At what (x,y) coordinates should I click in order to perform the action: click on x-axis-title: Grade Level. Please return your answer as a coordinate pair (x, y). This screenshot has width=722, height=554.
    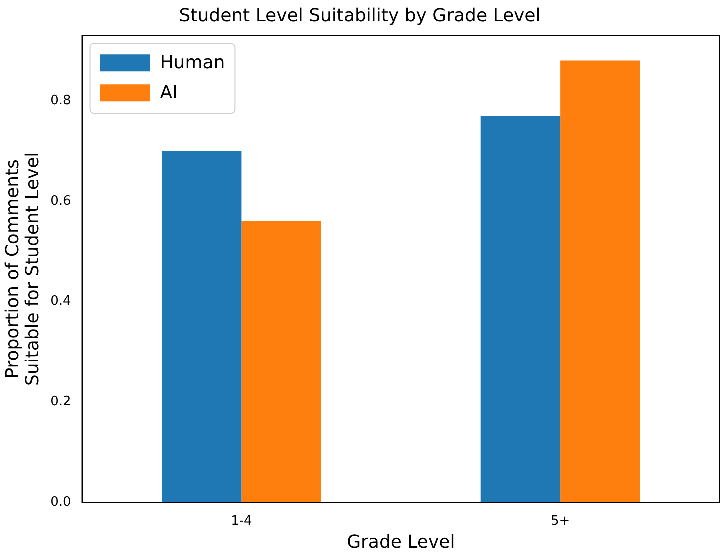
    Looking at the image, I should click on (401, 542).